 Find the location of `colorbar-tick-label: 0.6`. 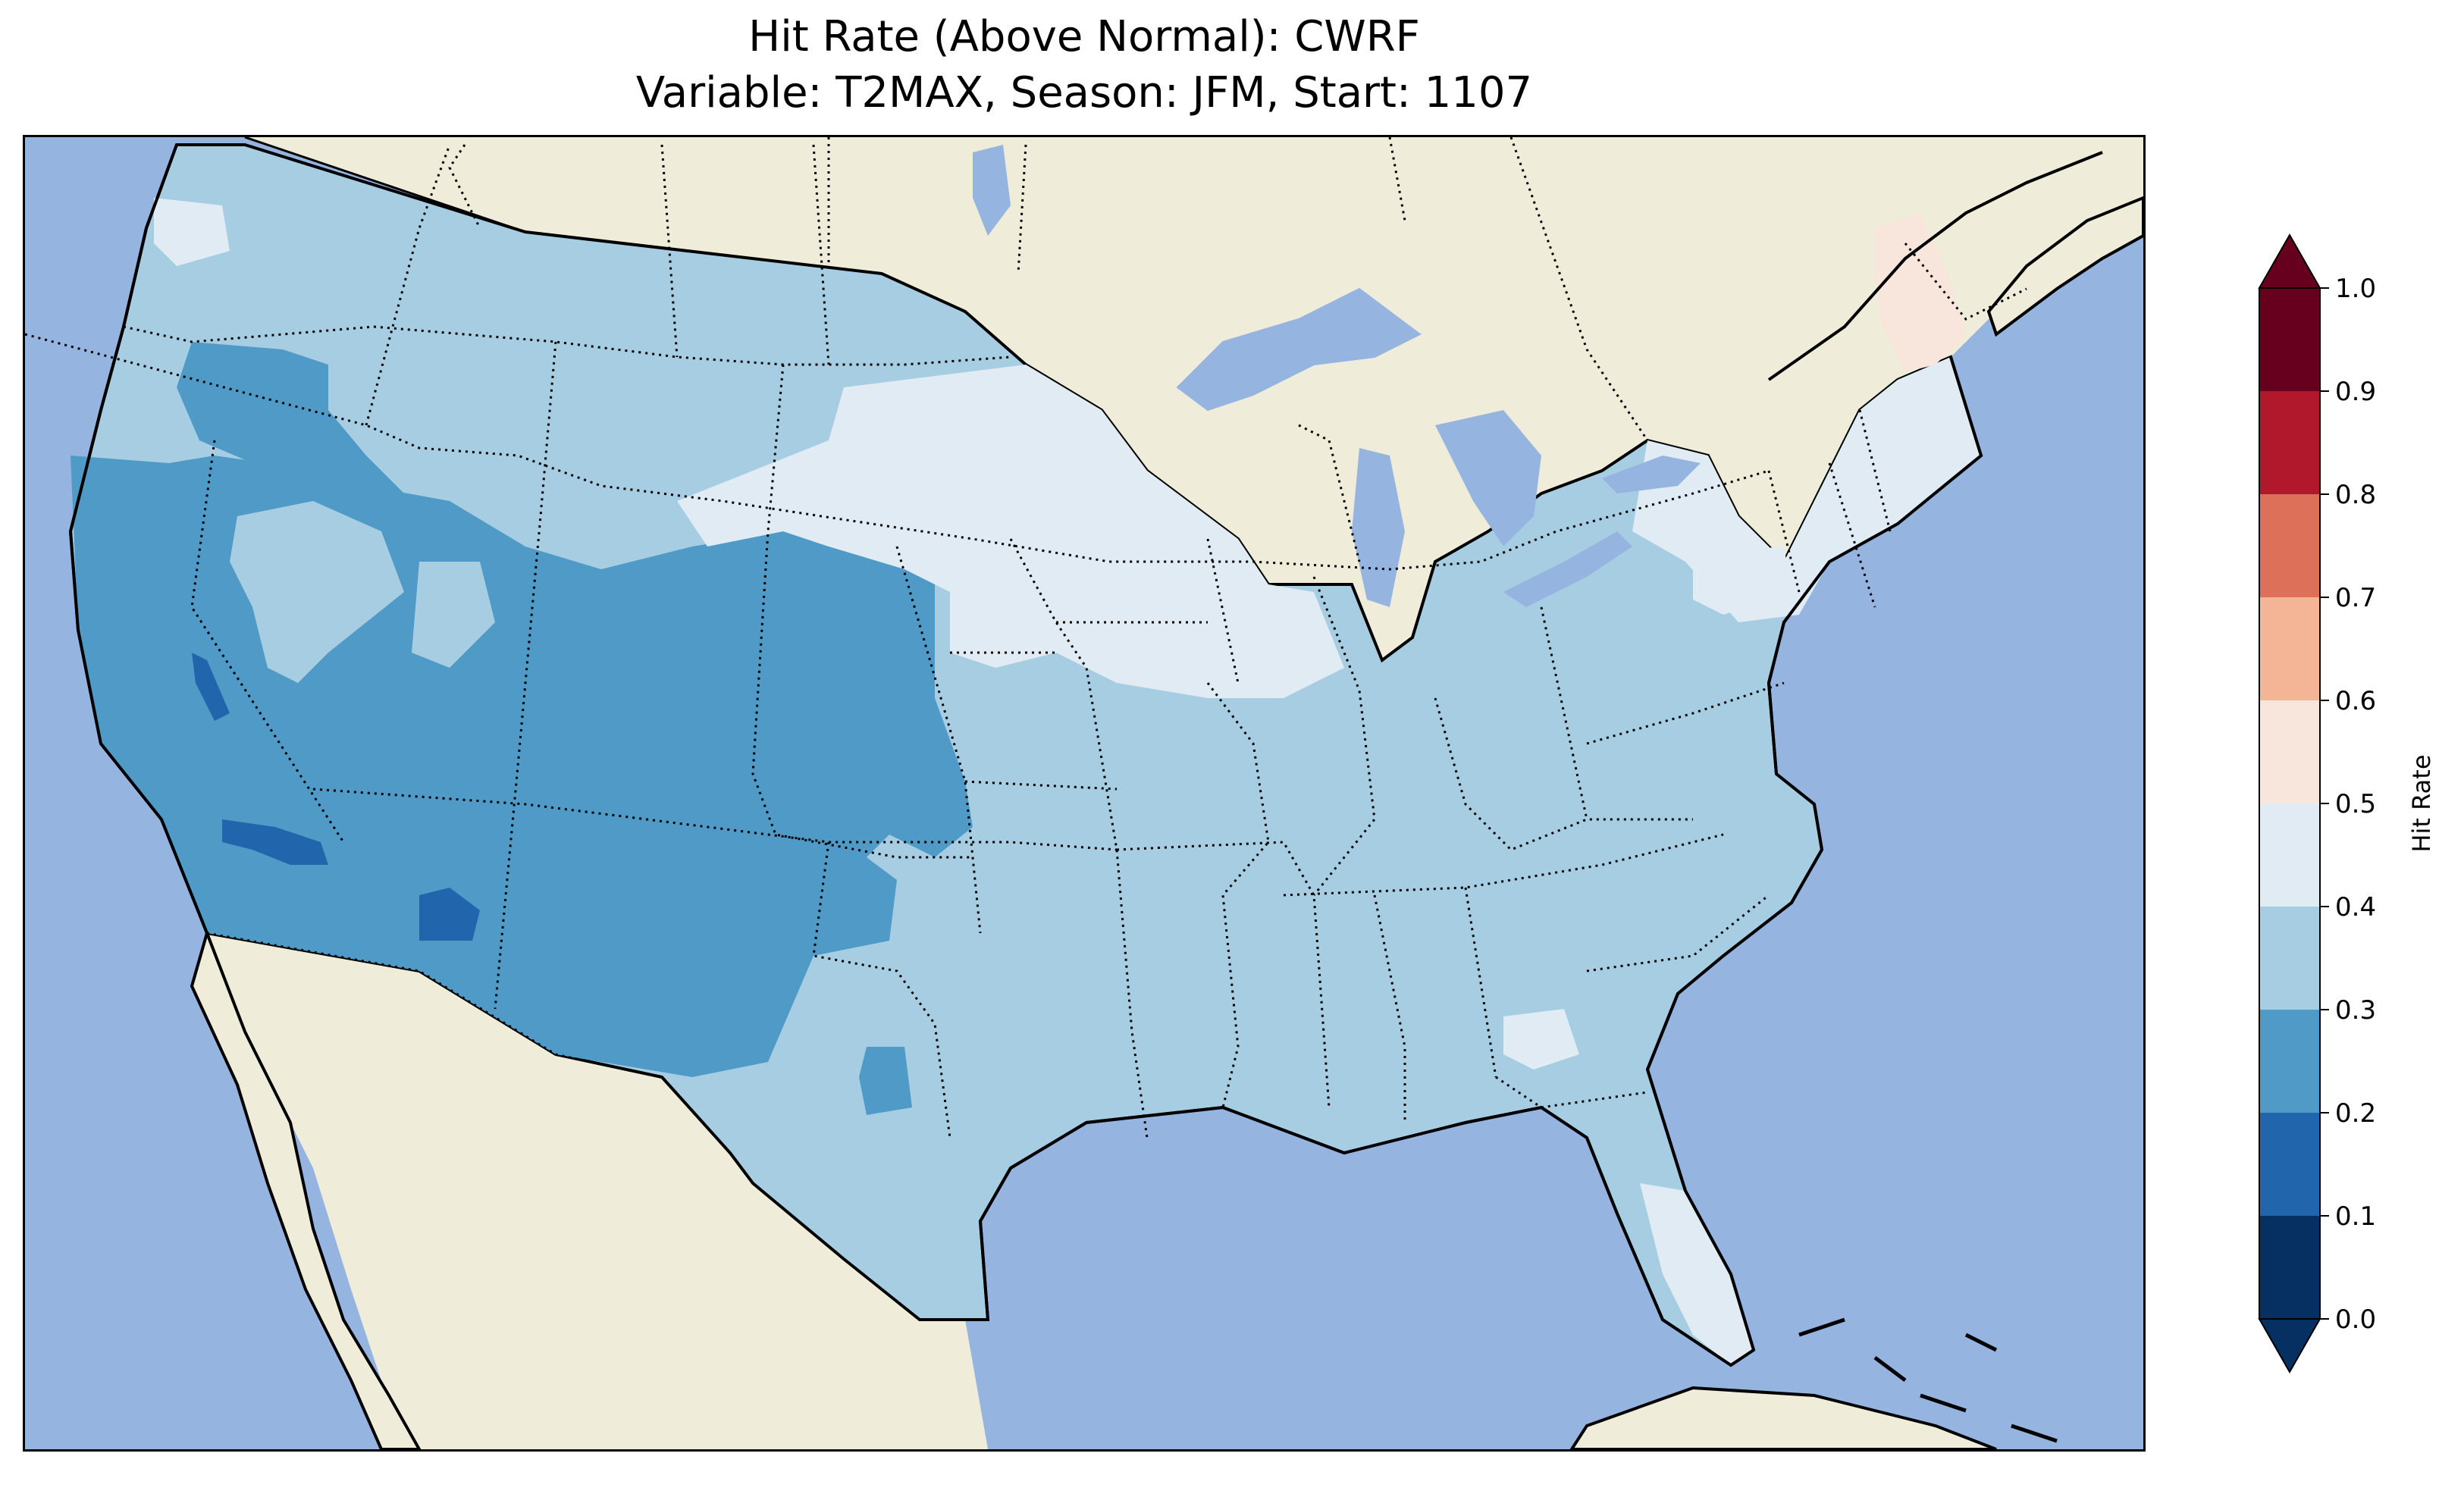

colorbar-tick-label: 0.6 is located at coordinates (2355, 701).